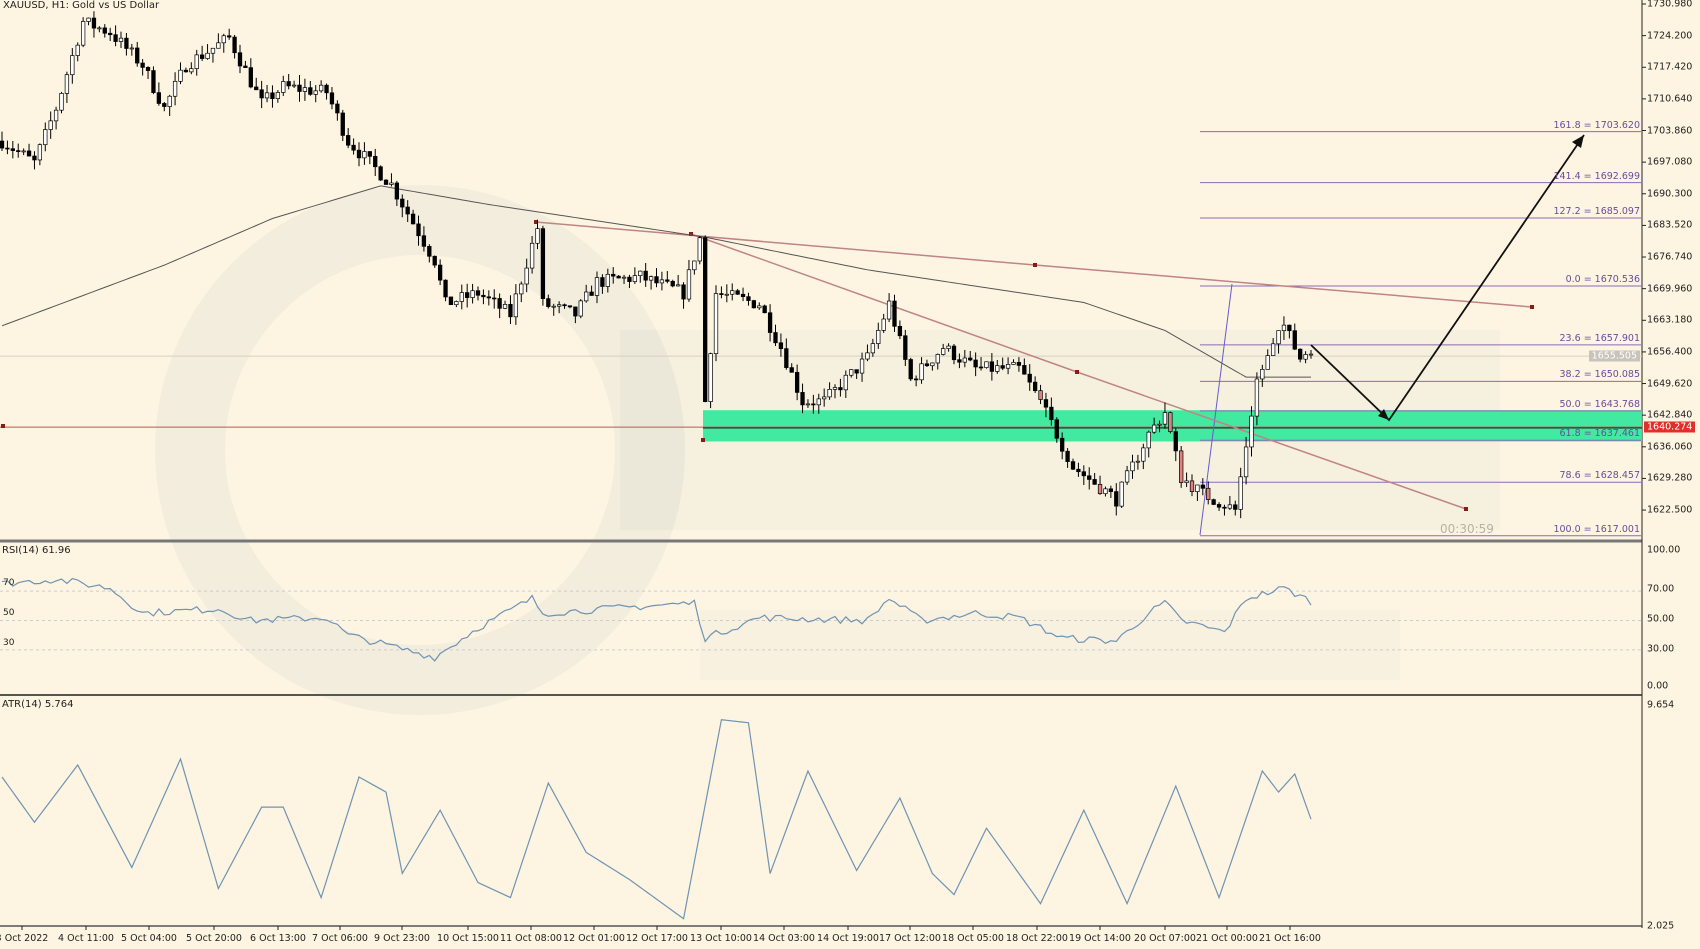 The height and width of the screenshot is (949, 1700). I want to click on time-axis-label: 17 Oct 12:00, so click(910, 938).